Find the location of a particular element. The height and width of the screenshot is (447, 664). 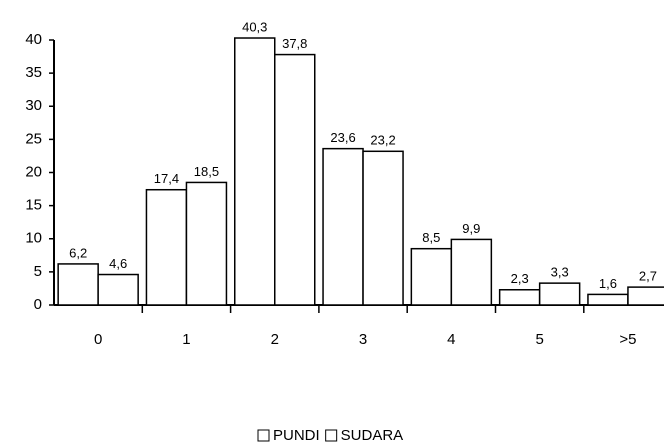

x-tick-label: 3 is located at coordinates (363, 339).